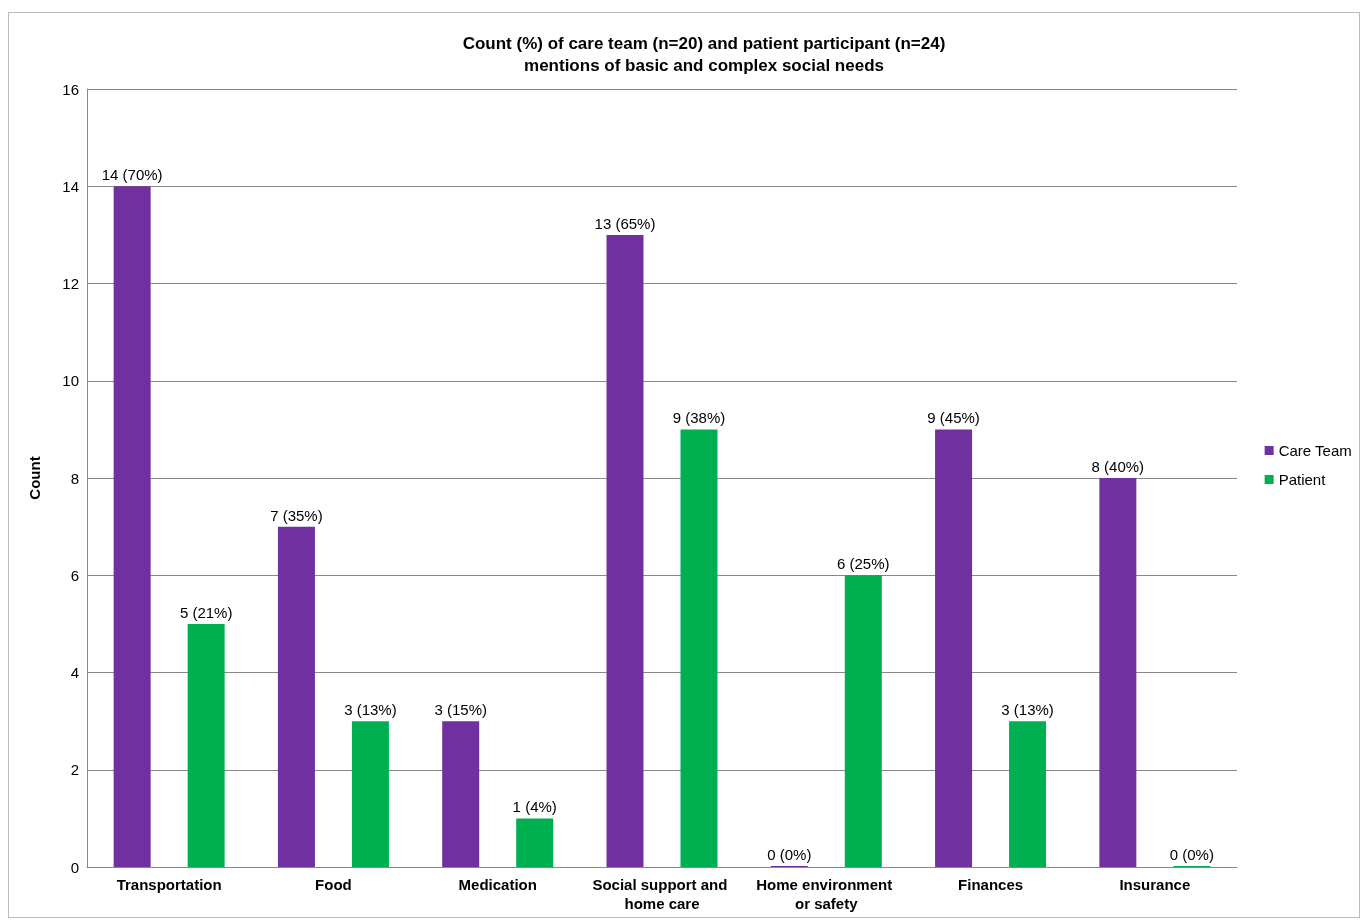 This screenshot has height=921, width=1364. Describe the element at coordinates (70, 89) in the screenshot. I see `y-tick-label: 16` at that location.